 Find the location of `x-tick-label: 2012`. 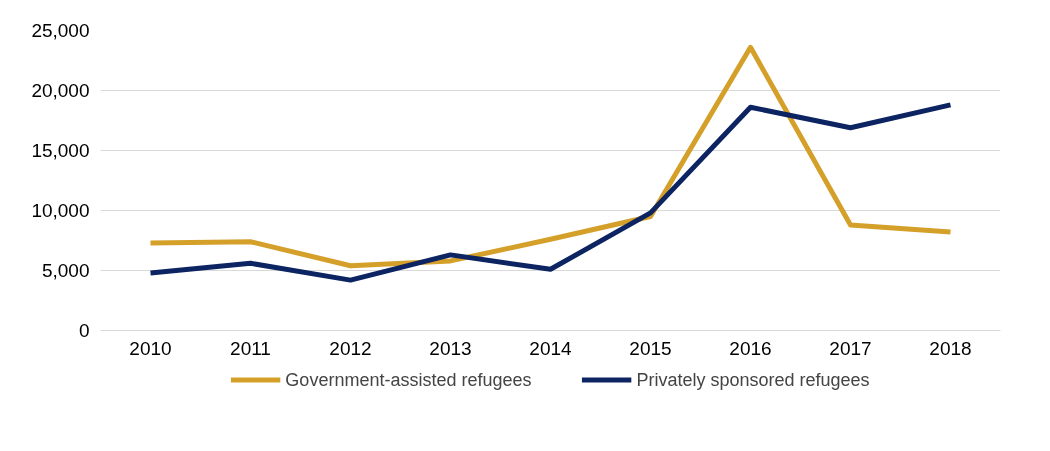

x-tick-label: 2012 is located at coordinates (350, 348).